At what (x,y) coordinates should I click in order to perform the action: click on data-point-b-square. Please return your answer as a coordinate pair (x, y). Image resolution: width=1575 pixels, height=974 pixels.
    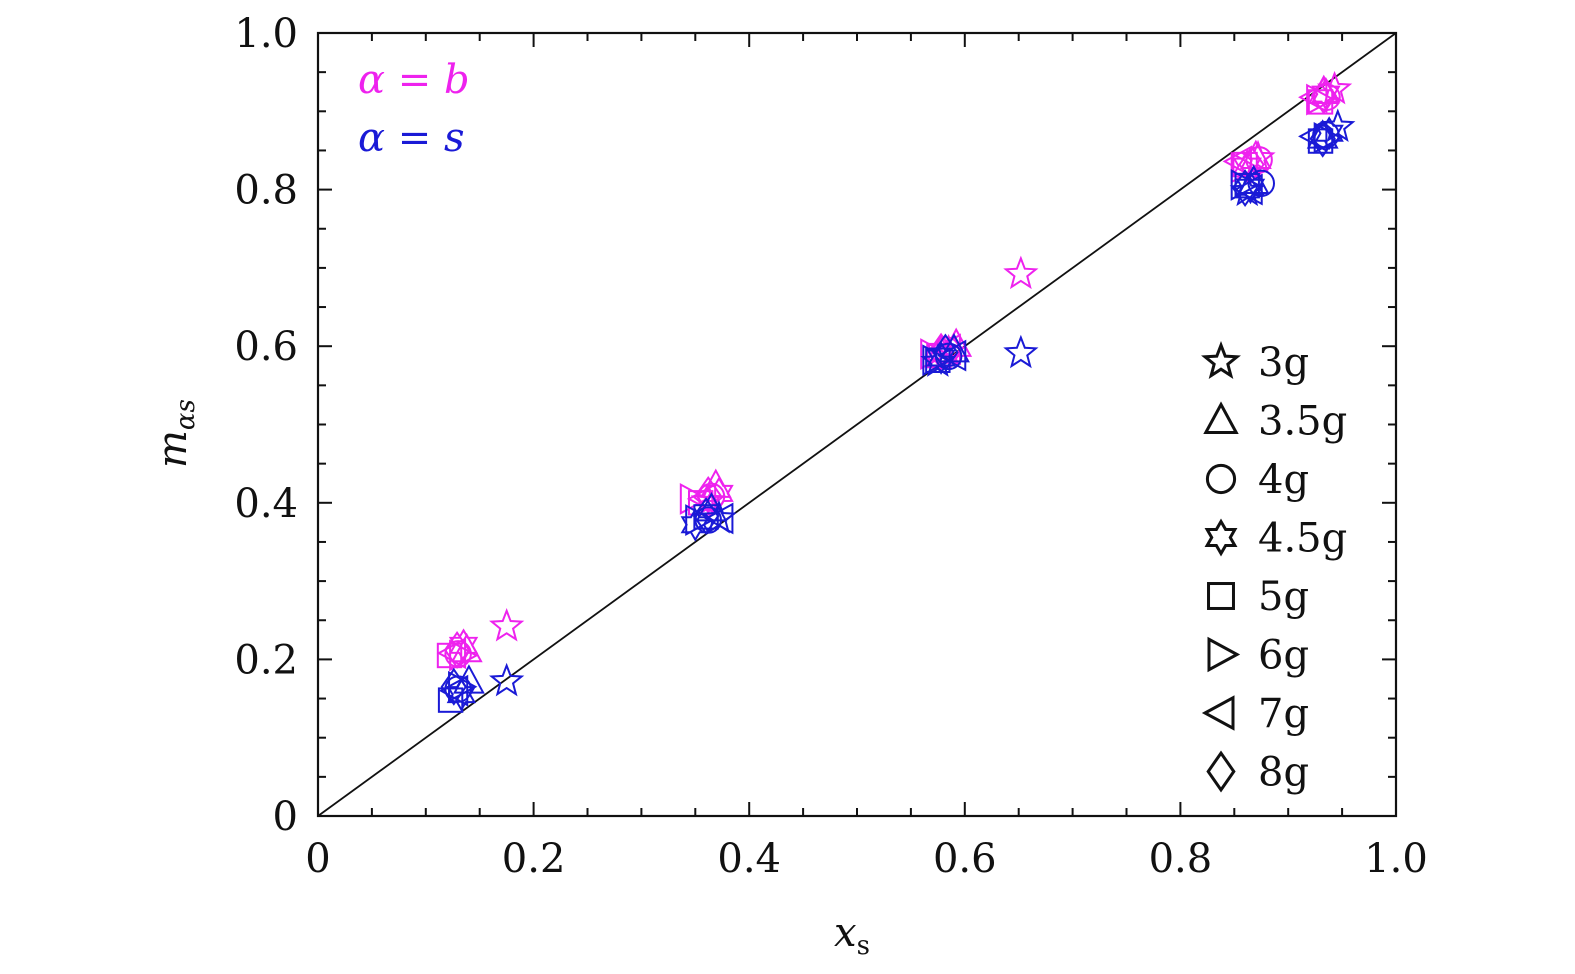
    Looking at the image, I should click on (1245, 164).